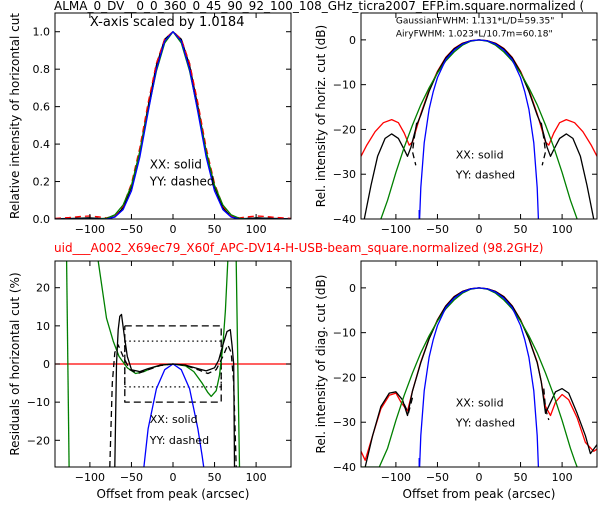  Describe the element at coordinates (475, 21) in the screenshot. I see `annotation: GaussianFWHM: 1.131*L/D=59.35"` at that location.